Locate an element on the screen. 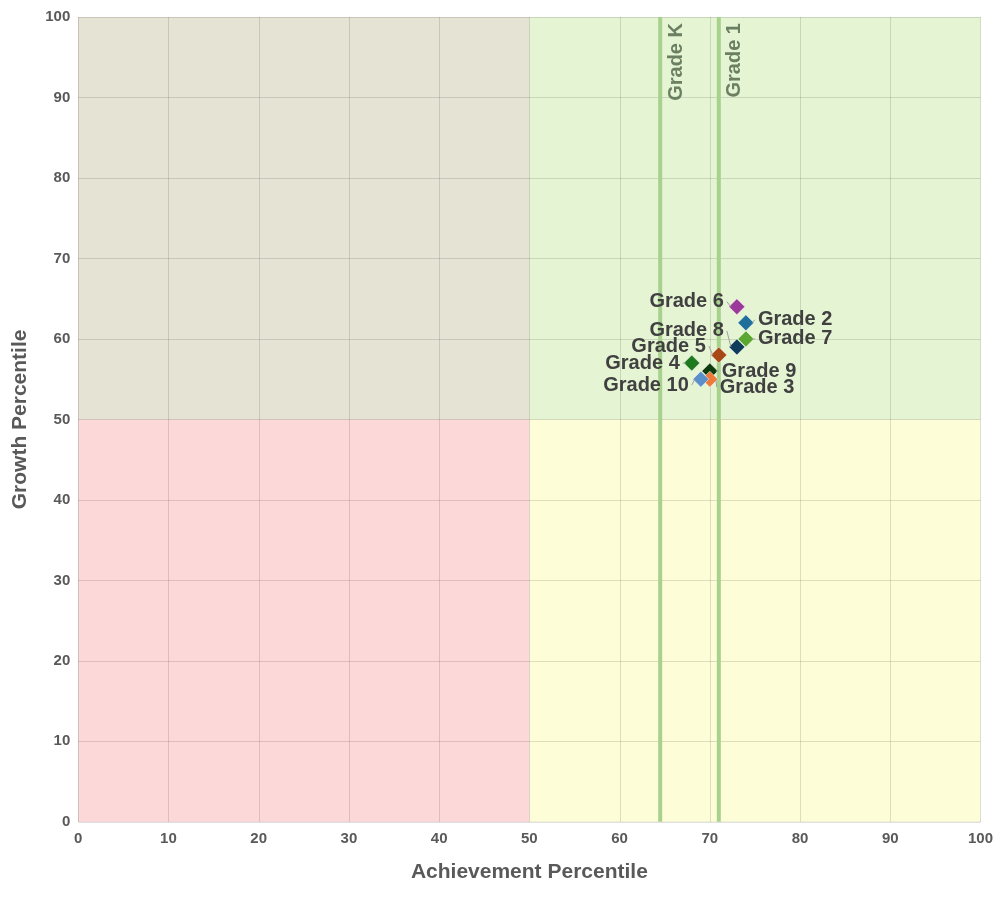 Image resolution: width=1001 pixels, height=897 pixels. x-tick-label: 10 is located at coordinates (168, 837).